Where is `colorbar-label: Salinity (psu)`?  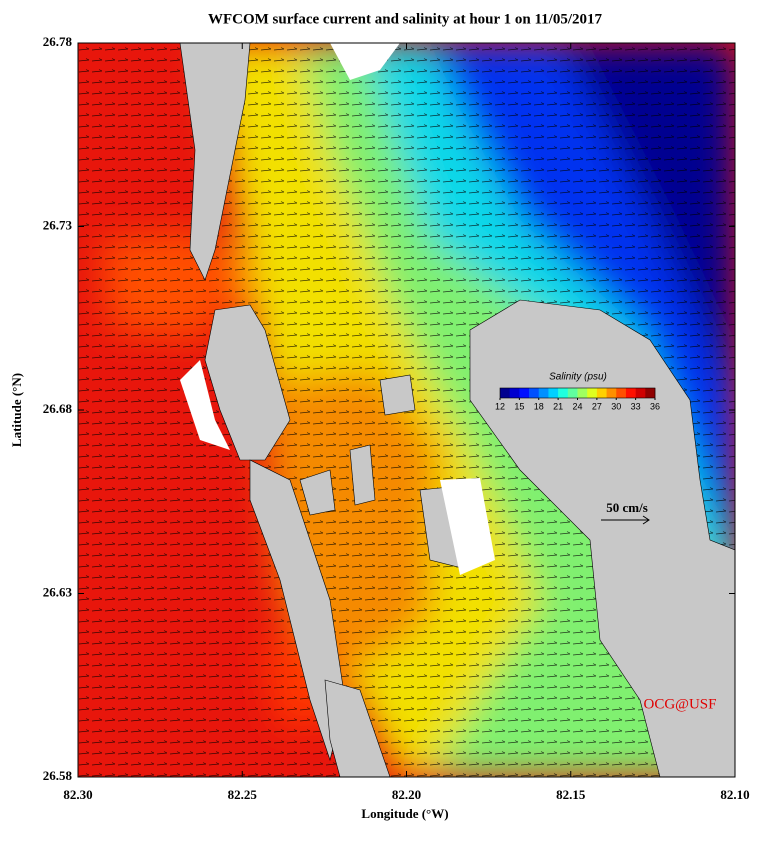 colorbar-label: Salinity (psu) is located at coordinates (578, 377).